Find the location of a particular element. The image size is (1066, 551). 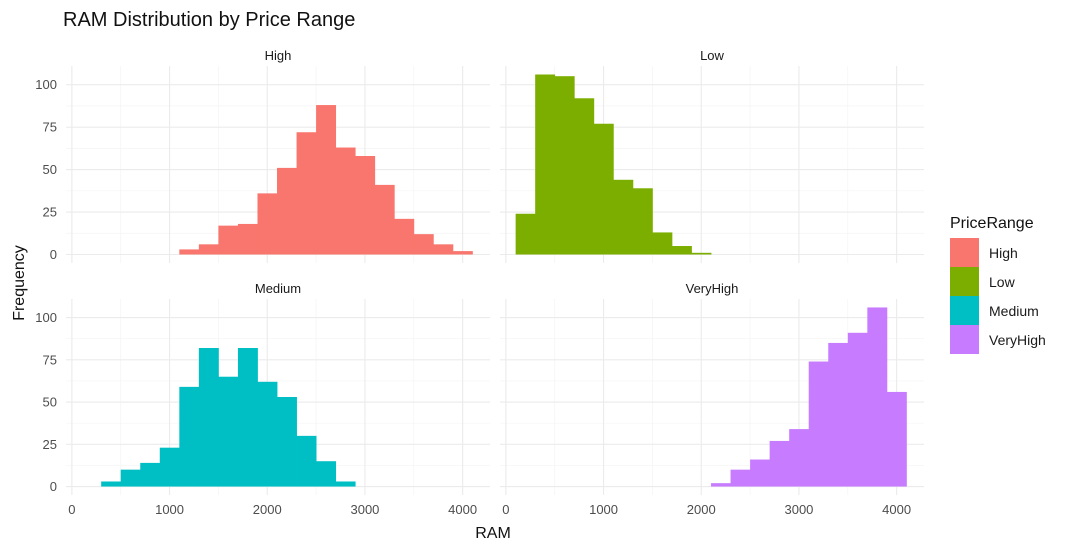

legend-swatch-veryhigh is located at coordinates (964, 339).